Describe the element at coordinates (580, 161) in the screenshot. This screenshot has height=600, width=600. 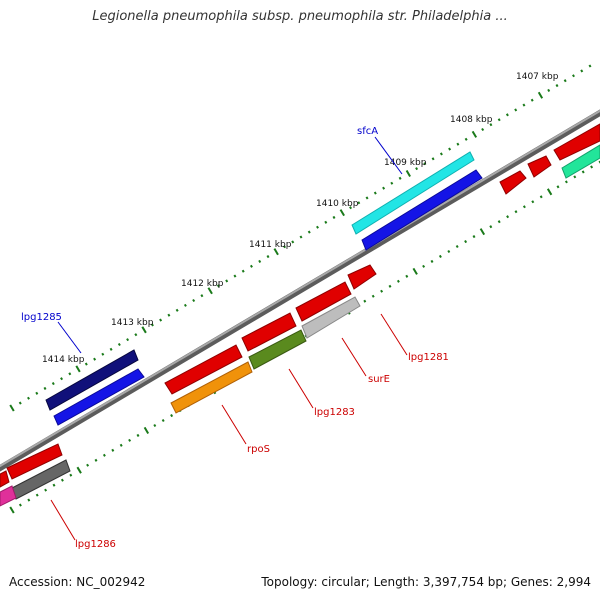
I see `gene-mint-forward` at that location.